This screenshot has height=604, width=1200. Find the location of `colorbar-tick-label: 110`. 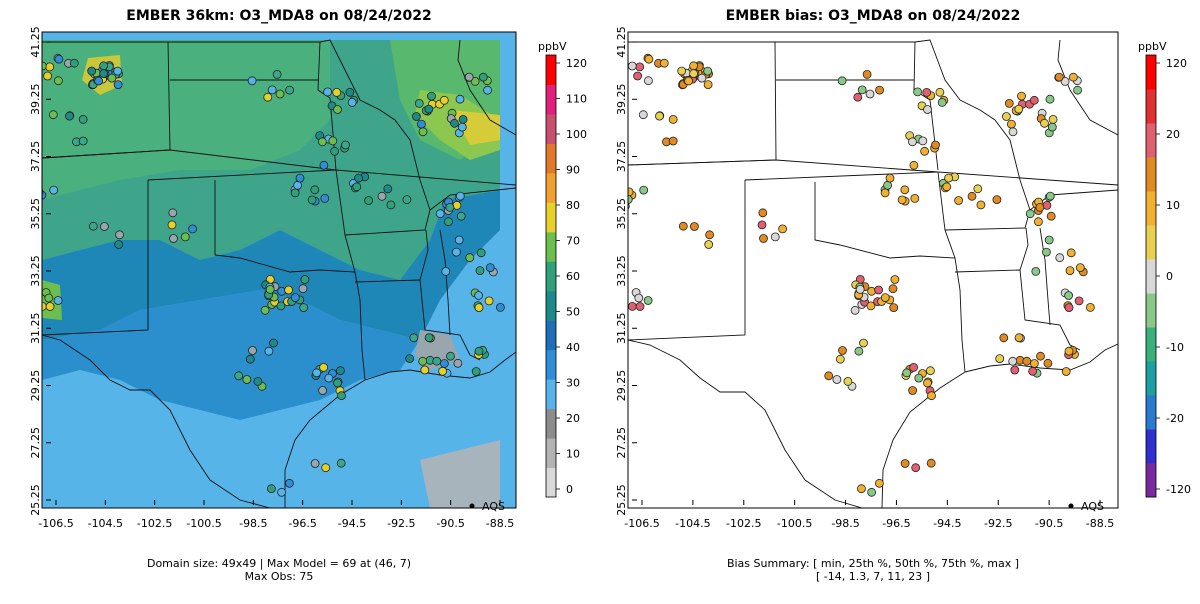

colorbar-tick-label: 110 is located at coordinates (576, 99).